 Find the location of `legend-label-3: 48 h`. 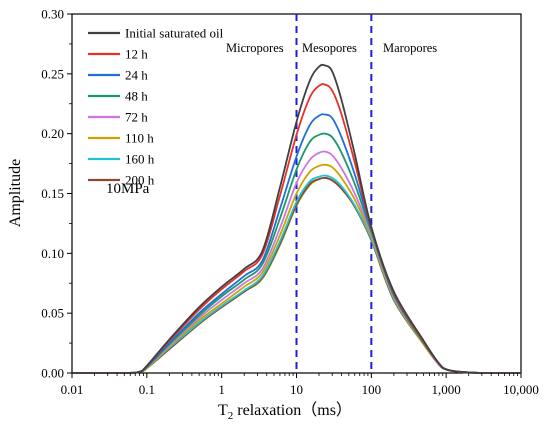

legend-label-3: 48 h is located at coordinates (136, 96).